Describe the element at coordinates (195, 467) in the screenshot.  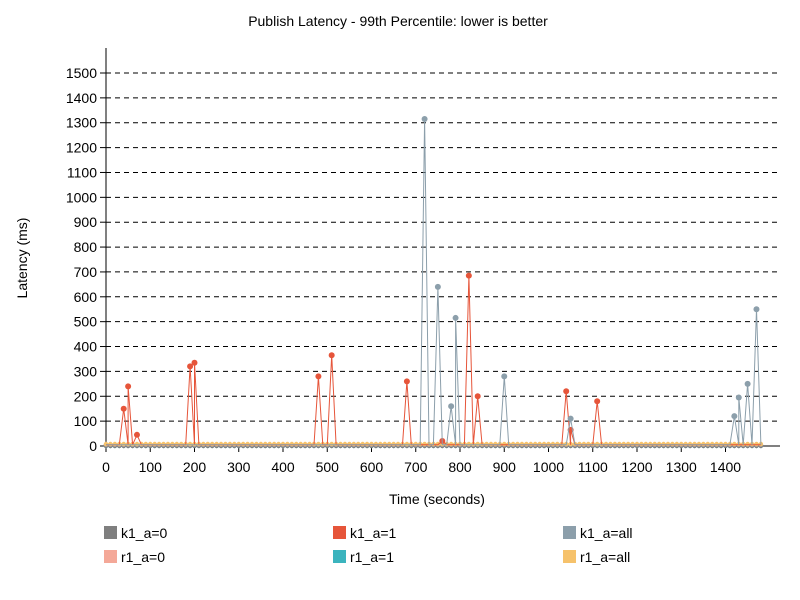
I see `x-tick-label: 200` at that location.